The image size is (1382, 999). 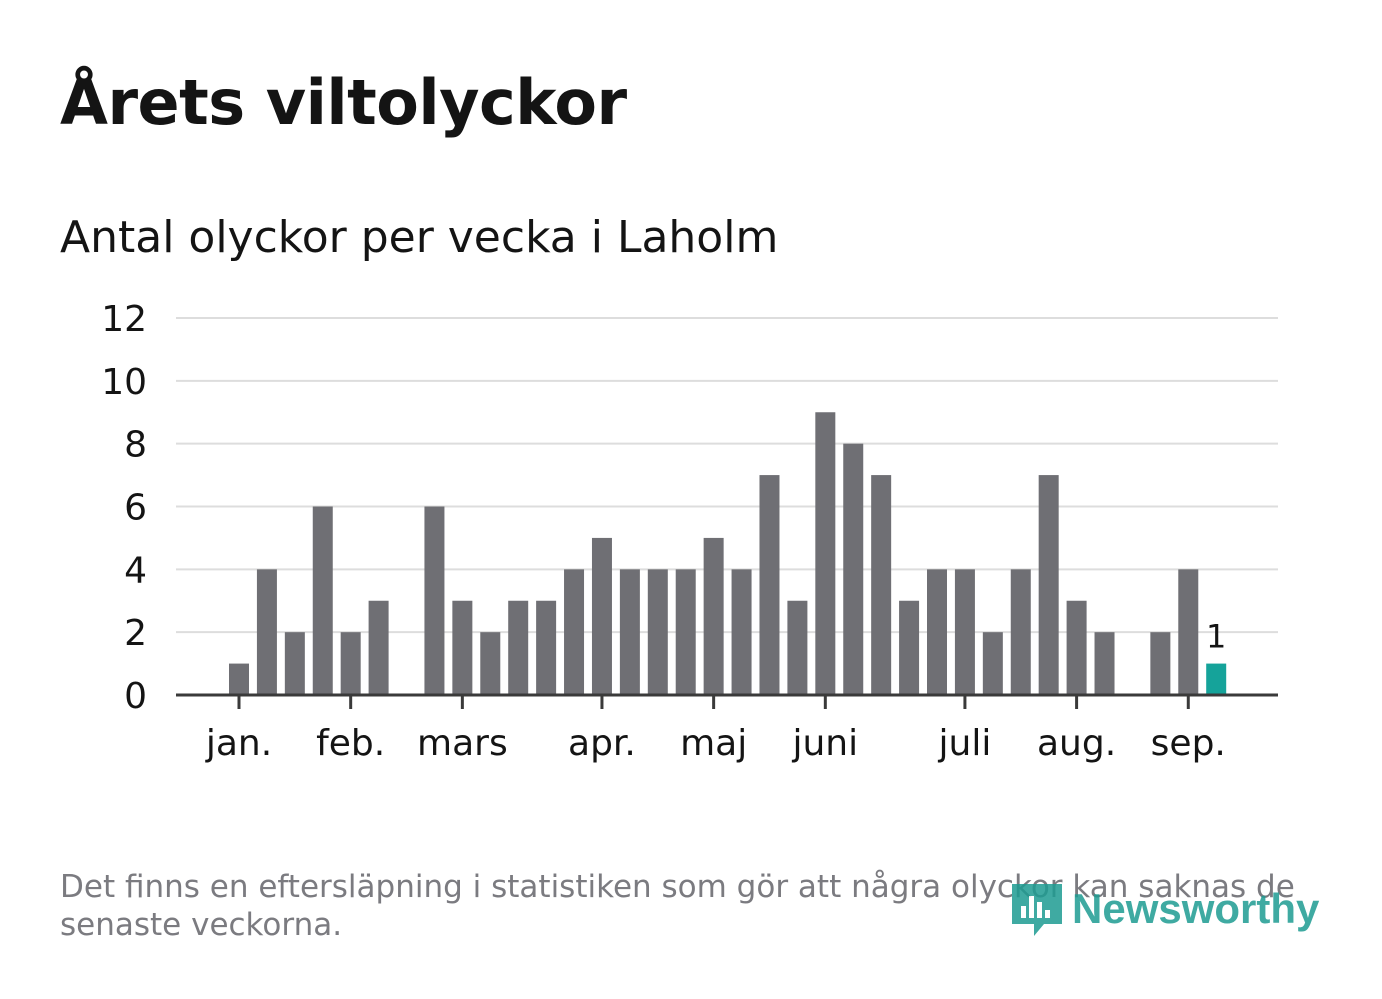 I want to click on x-axis-labels: jan. feb. mars apr. maj juni juli aug. sep., so click(x=715, y=729).